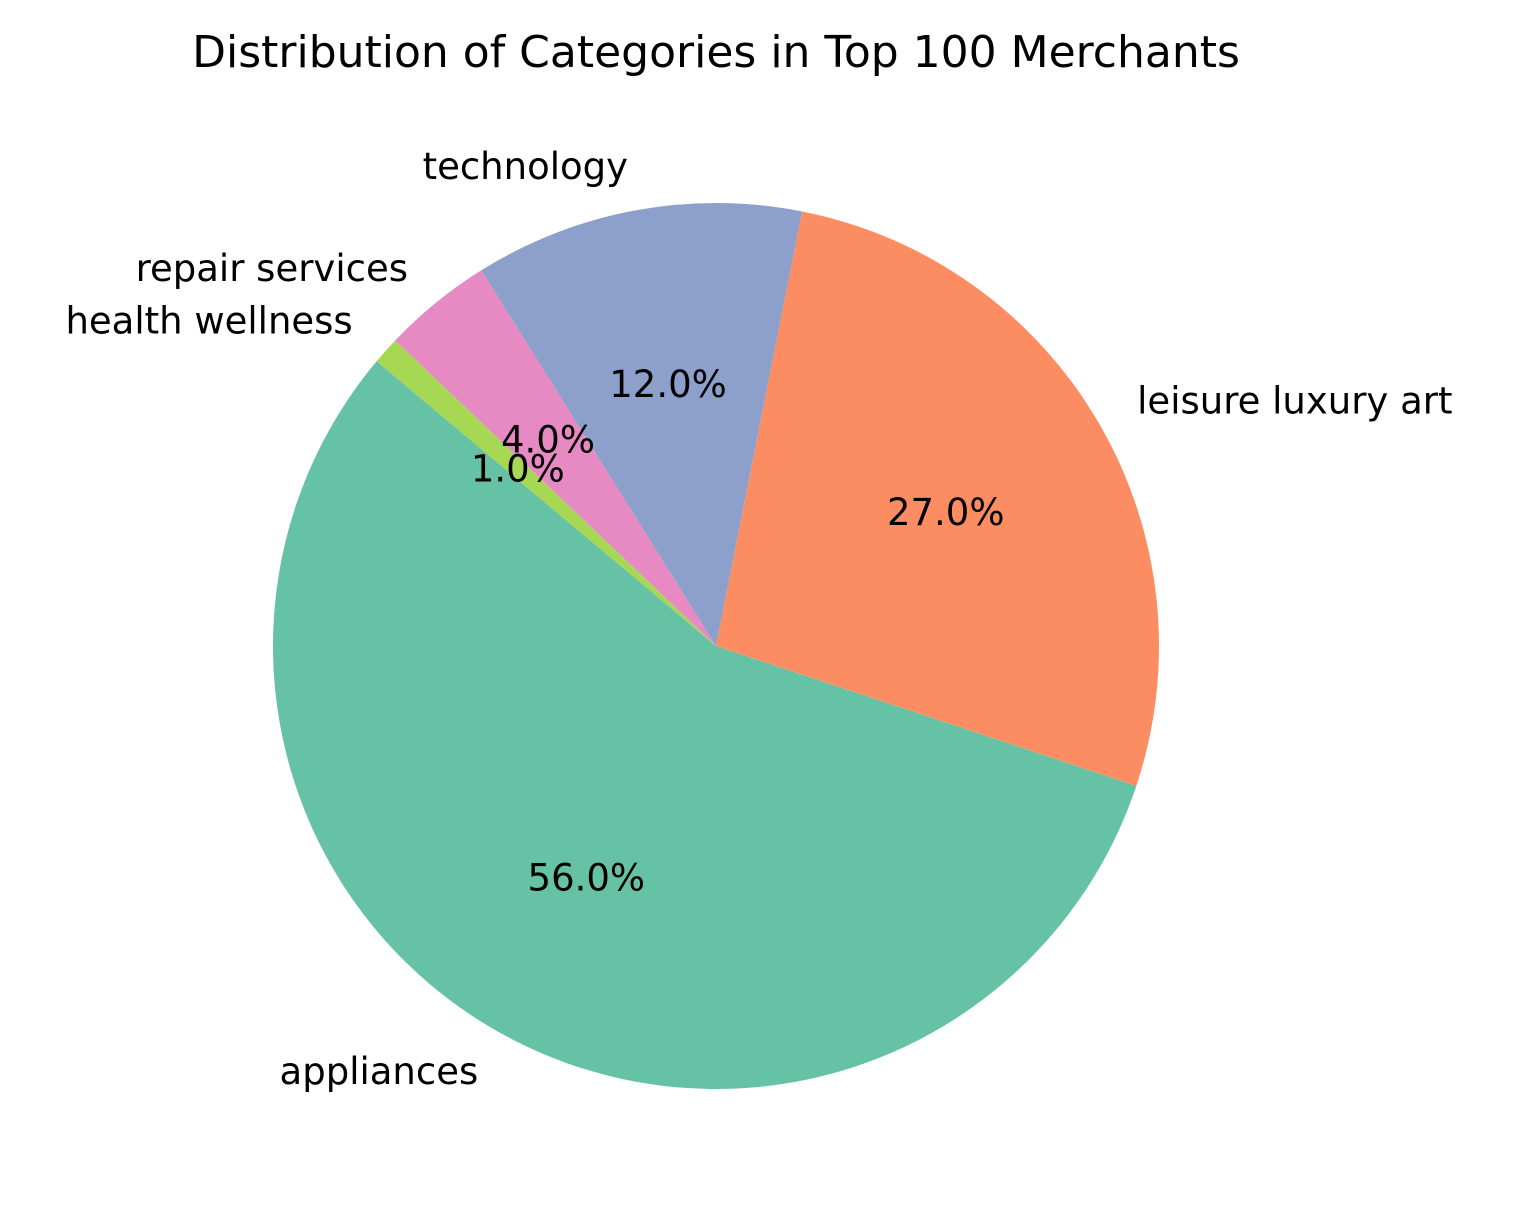 The height and width of the screenshot is (1231, 1523). Describe the element at coordinates (946, 512) in the screenshot. I see `slice-percent-leisure-luxury-art: 27.0%` at that location.